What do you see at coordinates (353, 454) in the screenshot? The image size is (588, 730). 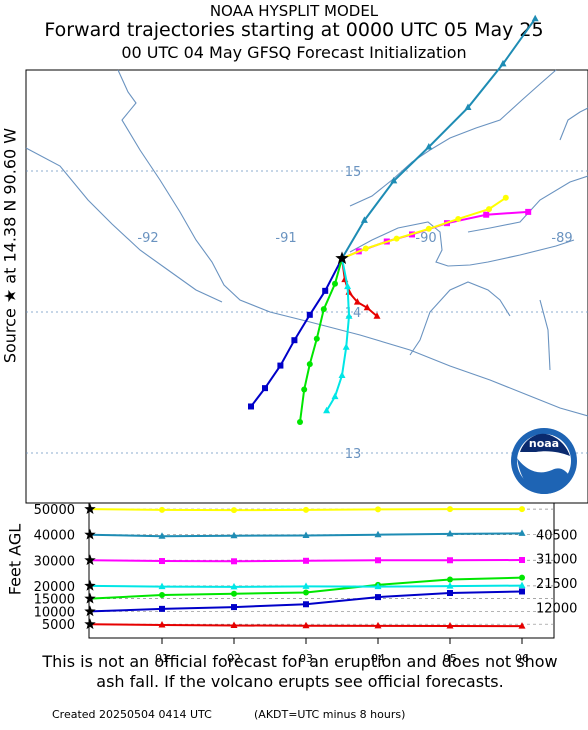 I see `lat-label: 13` at bounding box center [353, 454].